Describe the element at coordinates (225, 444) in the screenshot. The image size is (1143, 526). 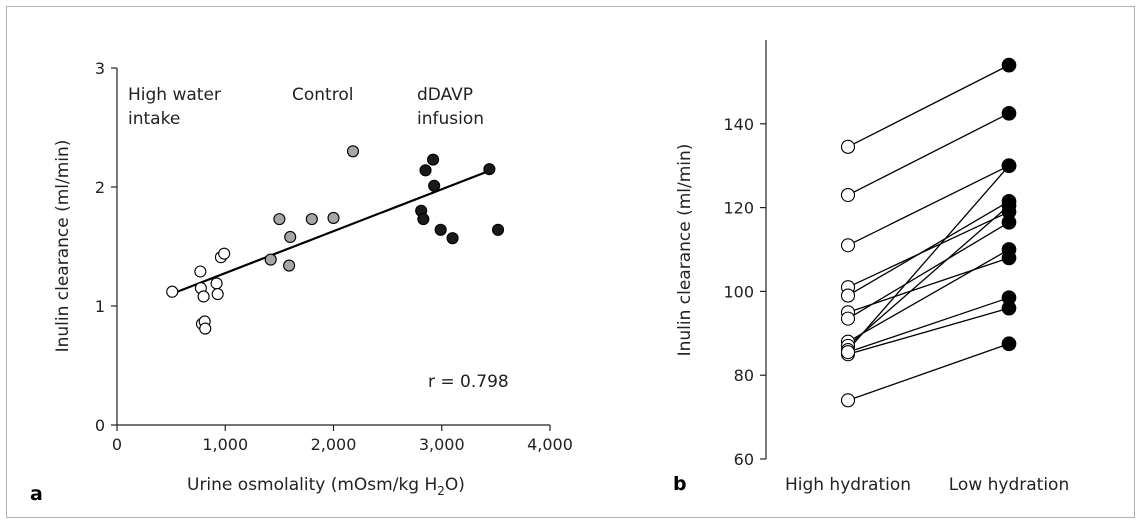
I see `panel-a-x-tick-label: 1,000` at that location.